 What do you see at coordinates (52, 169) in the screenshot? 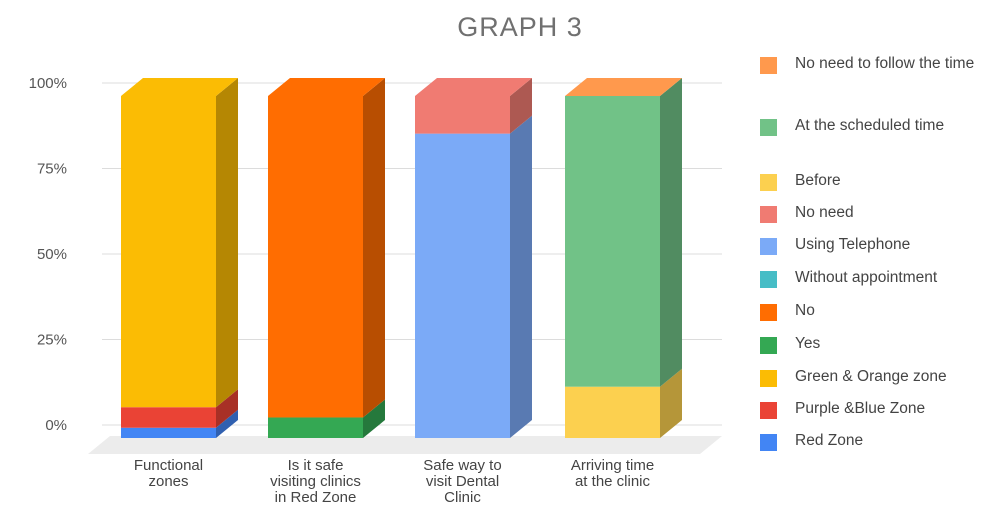
I see `y-tick-label: 75%` at bounding box center [52, 169].